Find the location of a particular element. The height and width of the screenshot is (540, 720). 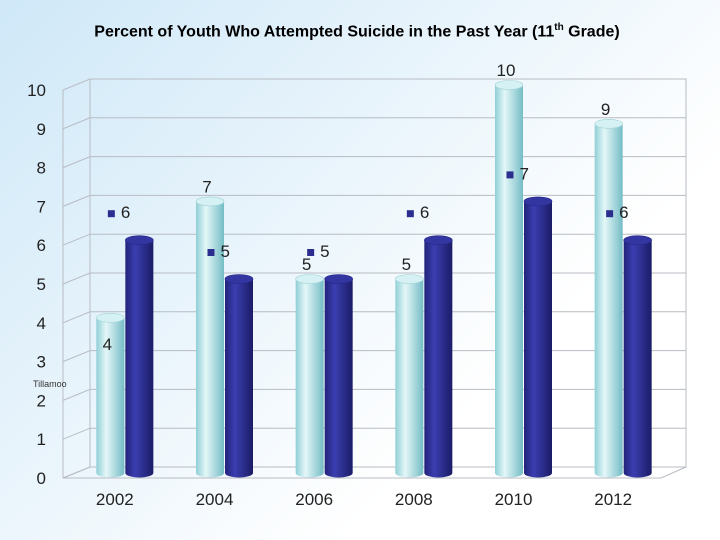

y-tick-label: 6 is located at coordinates (41, 245).